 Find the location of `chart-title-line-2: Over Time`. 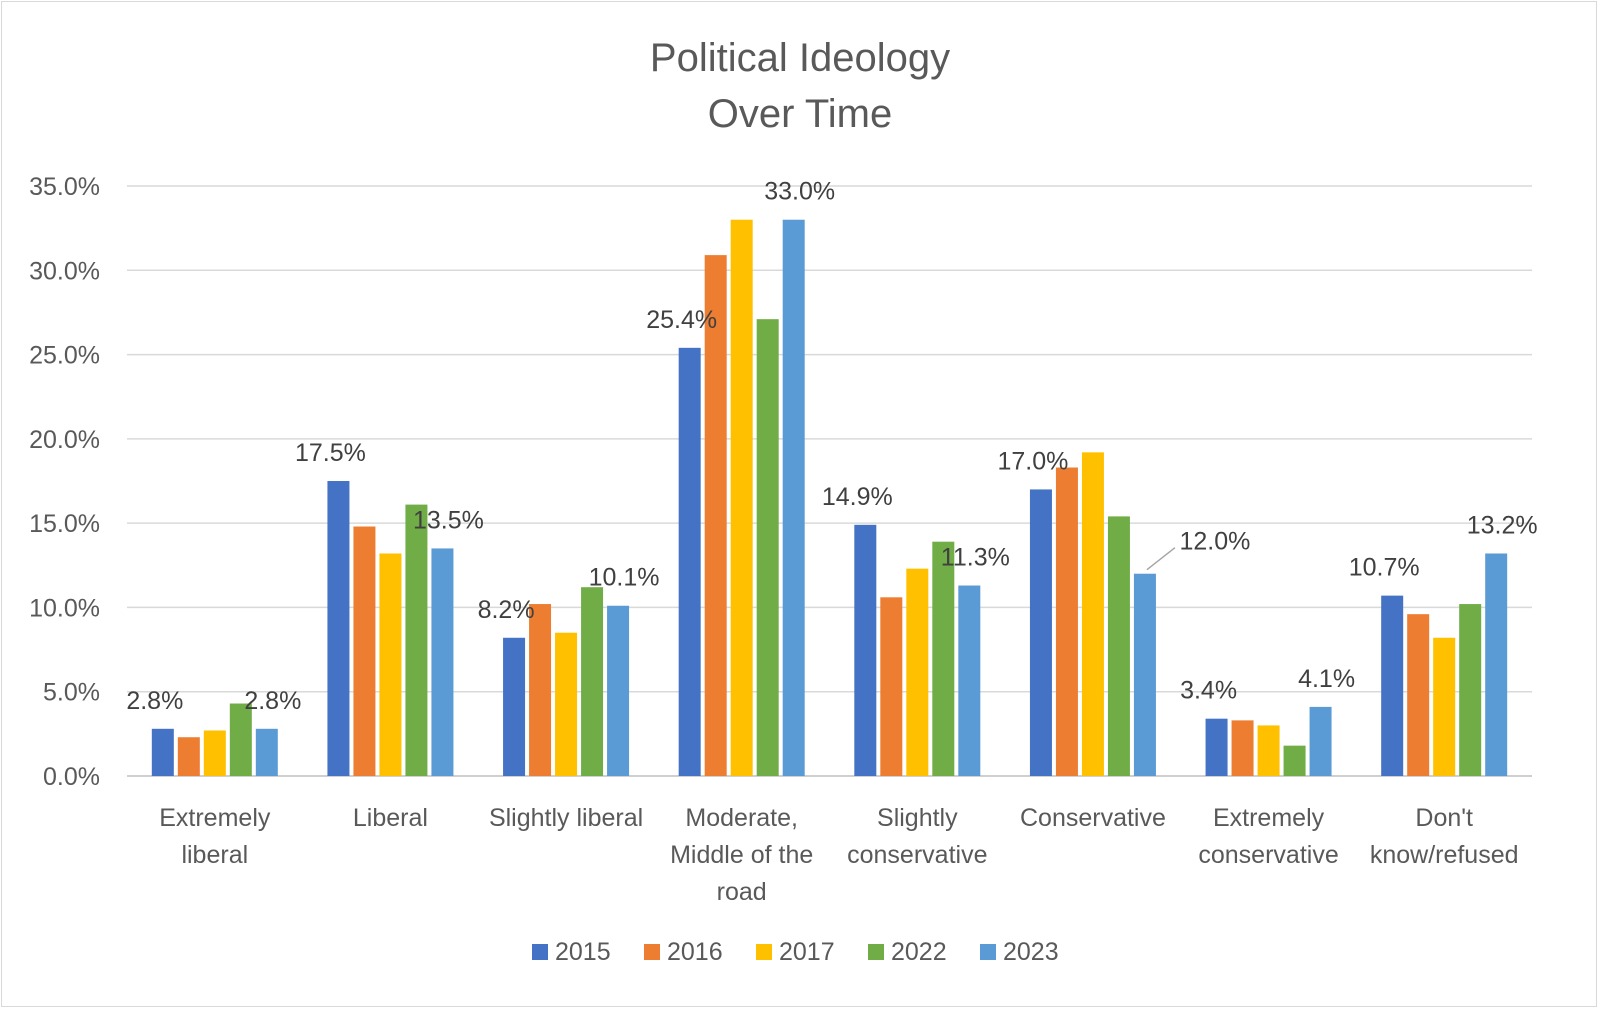

chart-title-line-2: Over Time is located at coordinates (800, 114).